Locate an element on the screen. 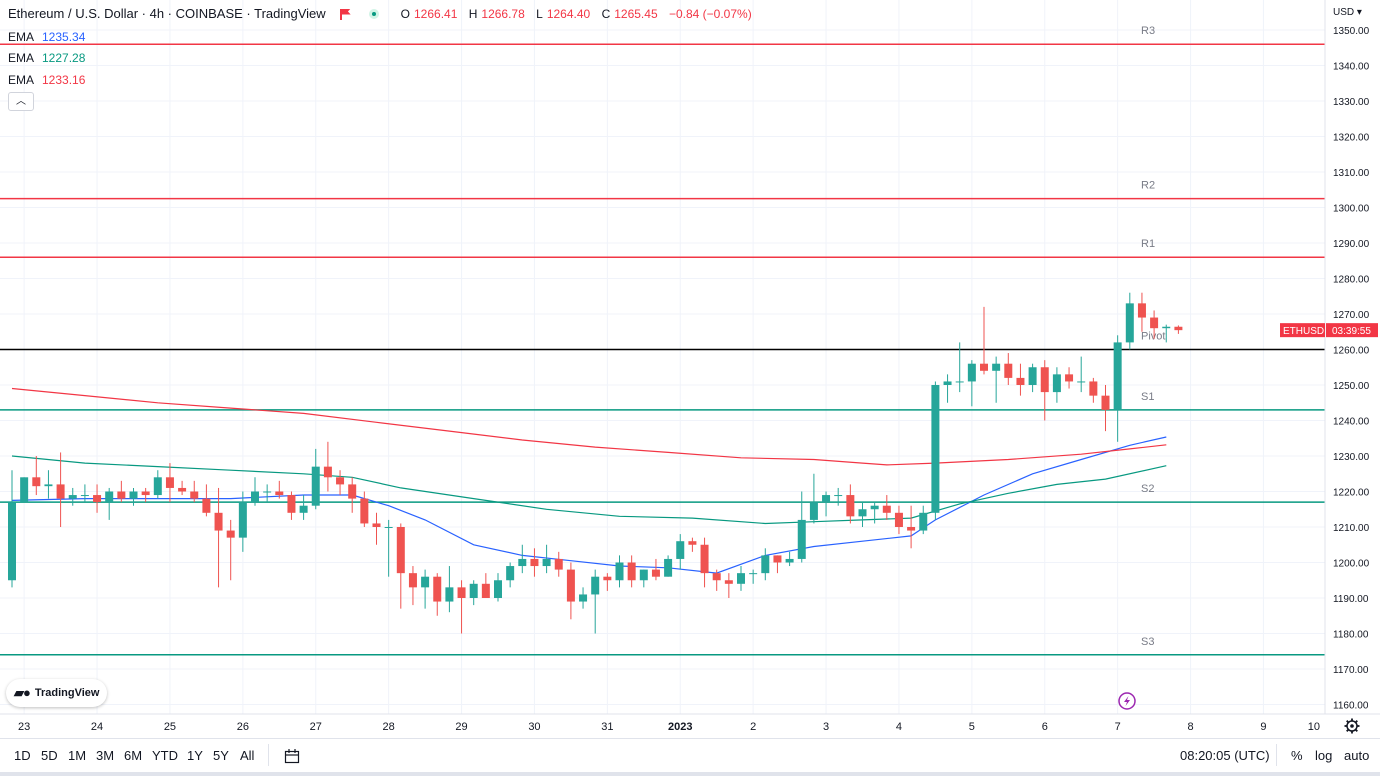  range-all: All is located at coordinates (247, 755).